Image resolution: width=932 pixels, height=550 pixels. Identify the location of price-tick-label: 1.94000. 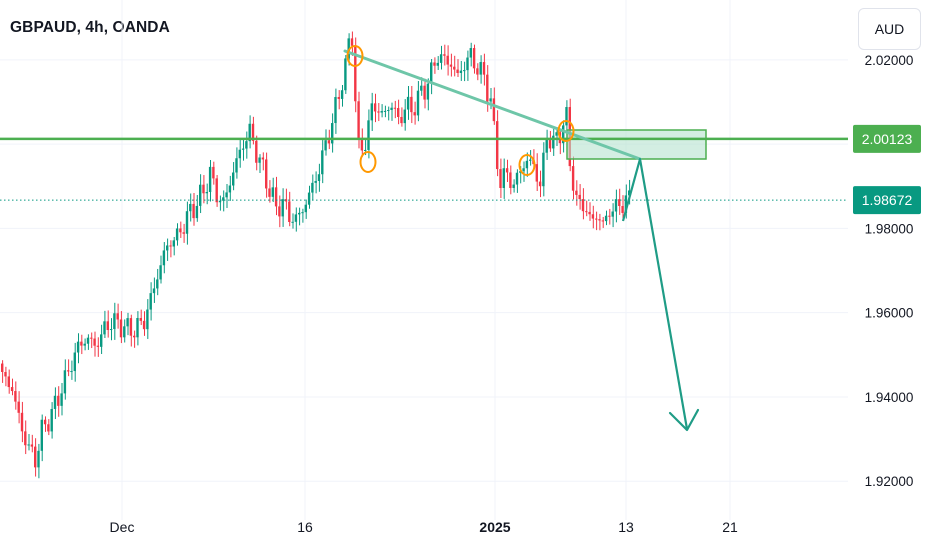
(889, 397).